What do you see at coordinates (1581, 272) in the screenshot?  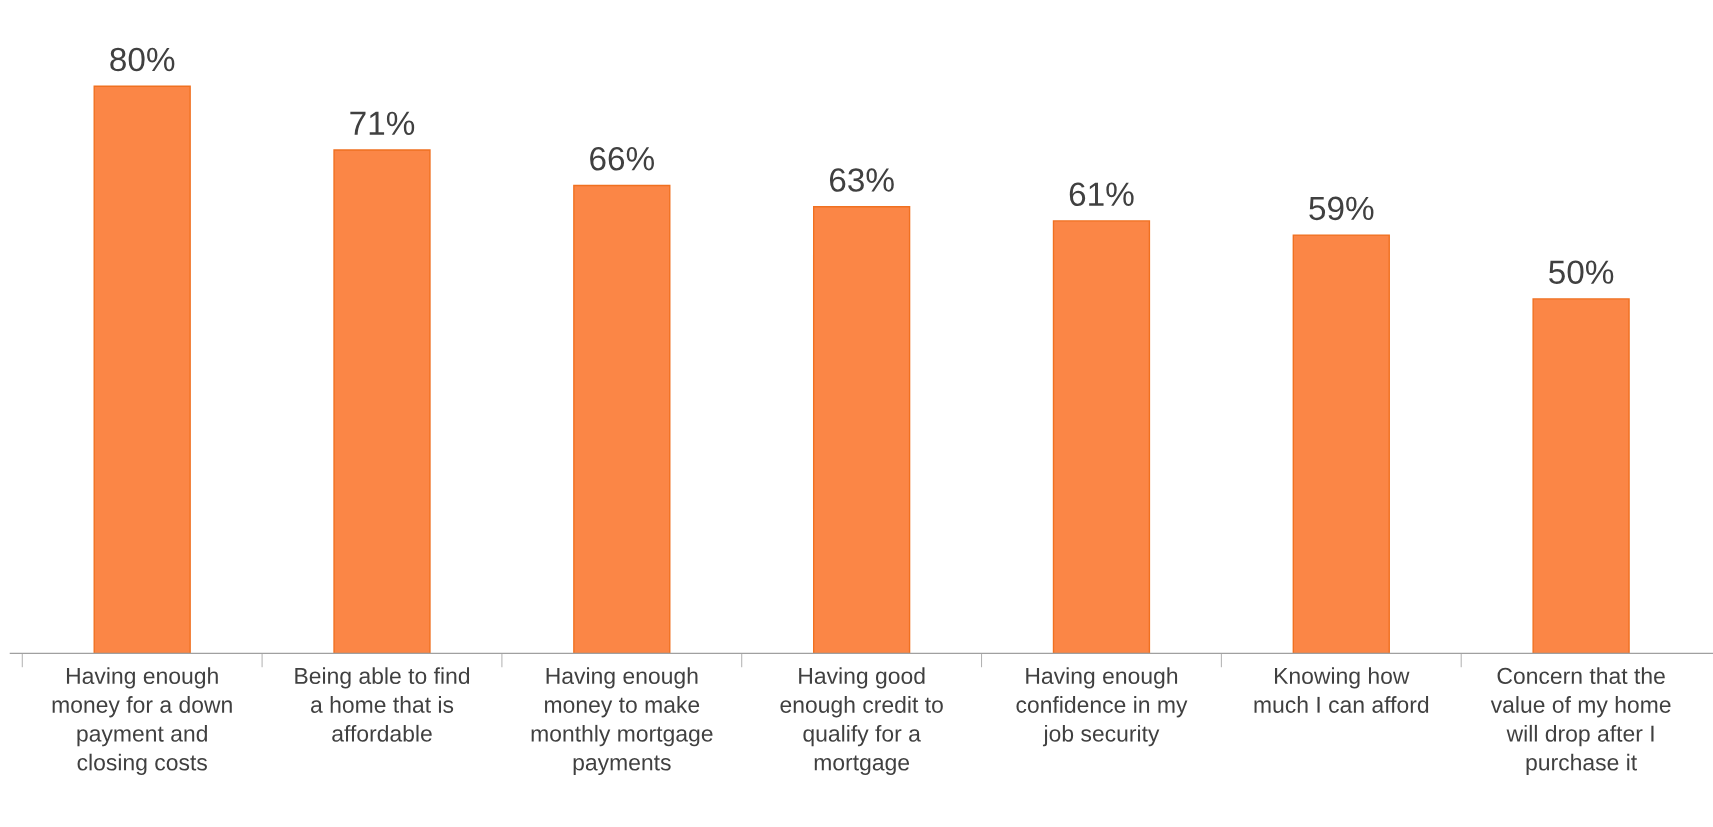 I see `data-label: 50%` at bounding box center [1581, 272].